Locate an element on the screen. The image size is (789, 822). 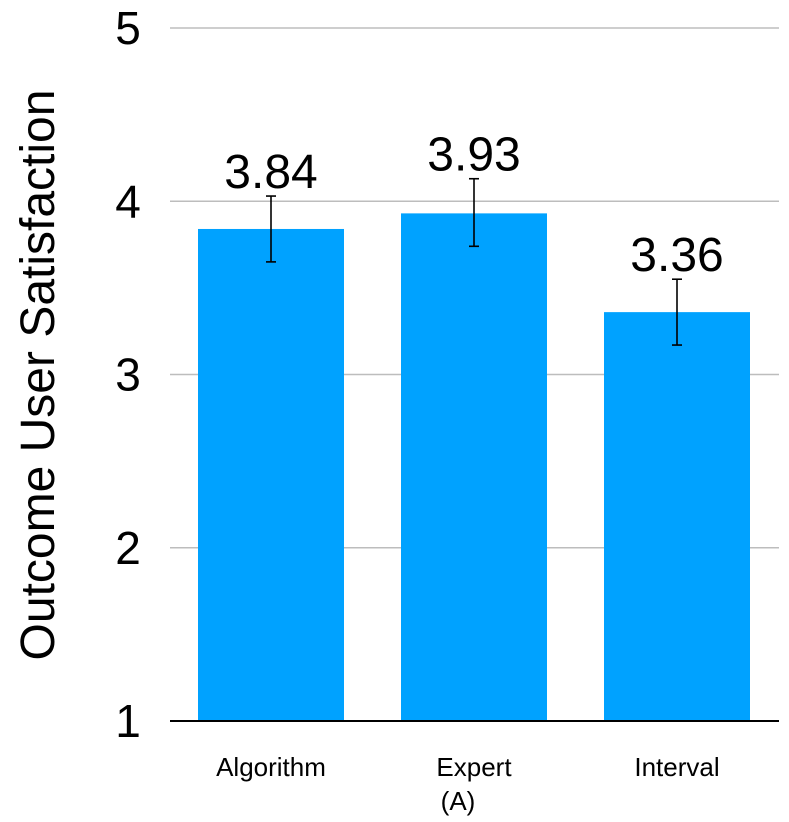
data-labels: 3.84 3.93 3.36 is located at coordinates (473, 205).